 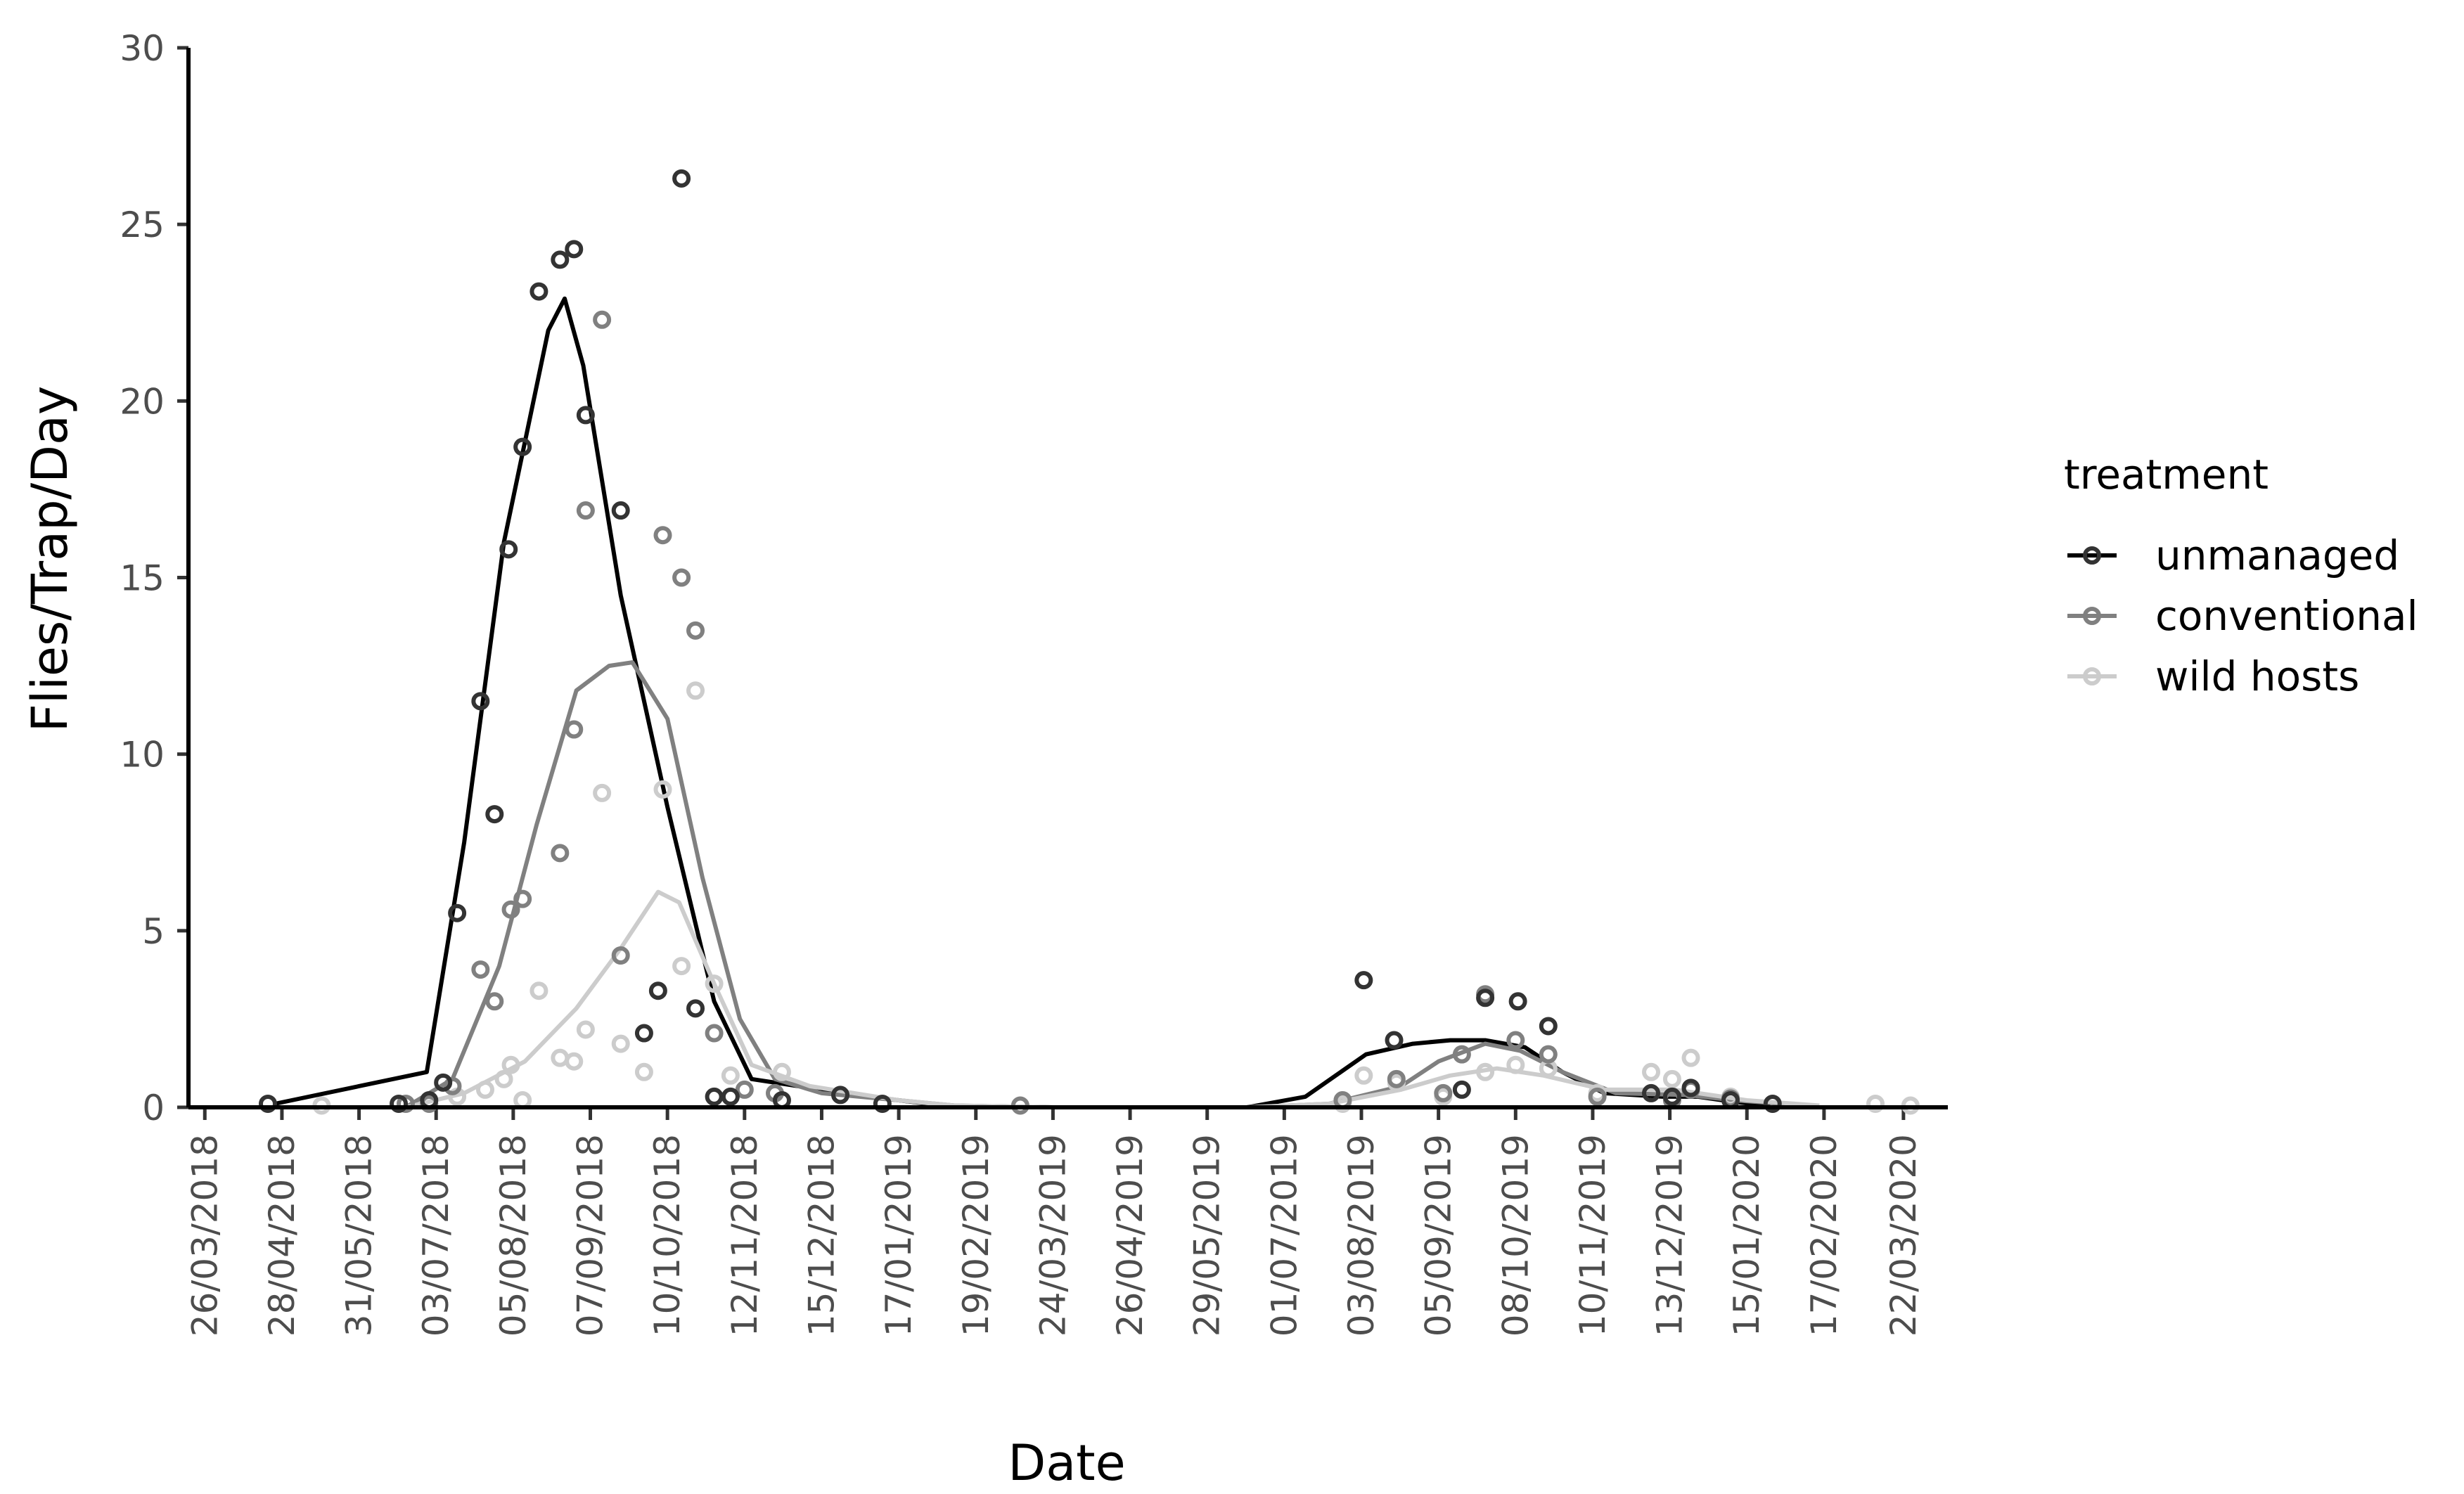 What do you see at coordinates (821, 1235) in the screenshot?
I see `x-tick-label: 15/12/2018` at bounding box center [821, 1235].